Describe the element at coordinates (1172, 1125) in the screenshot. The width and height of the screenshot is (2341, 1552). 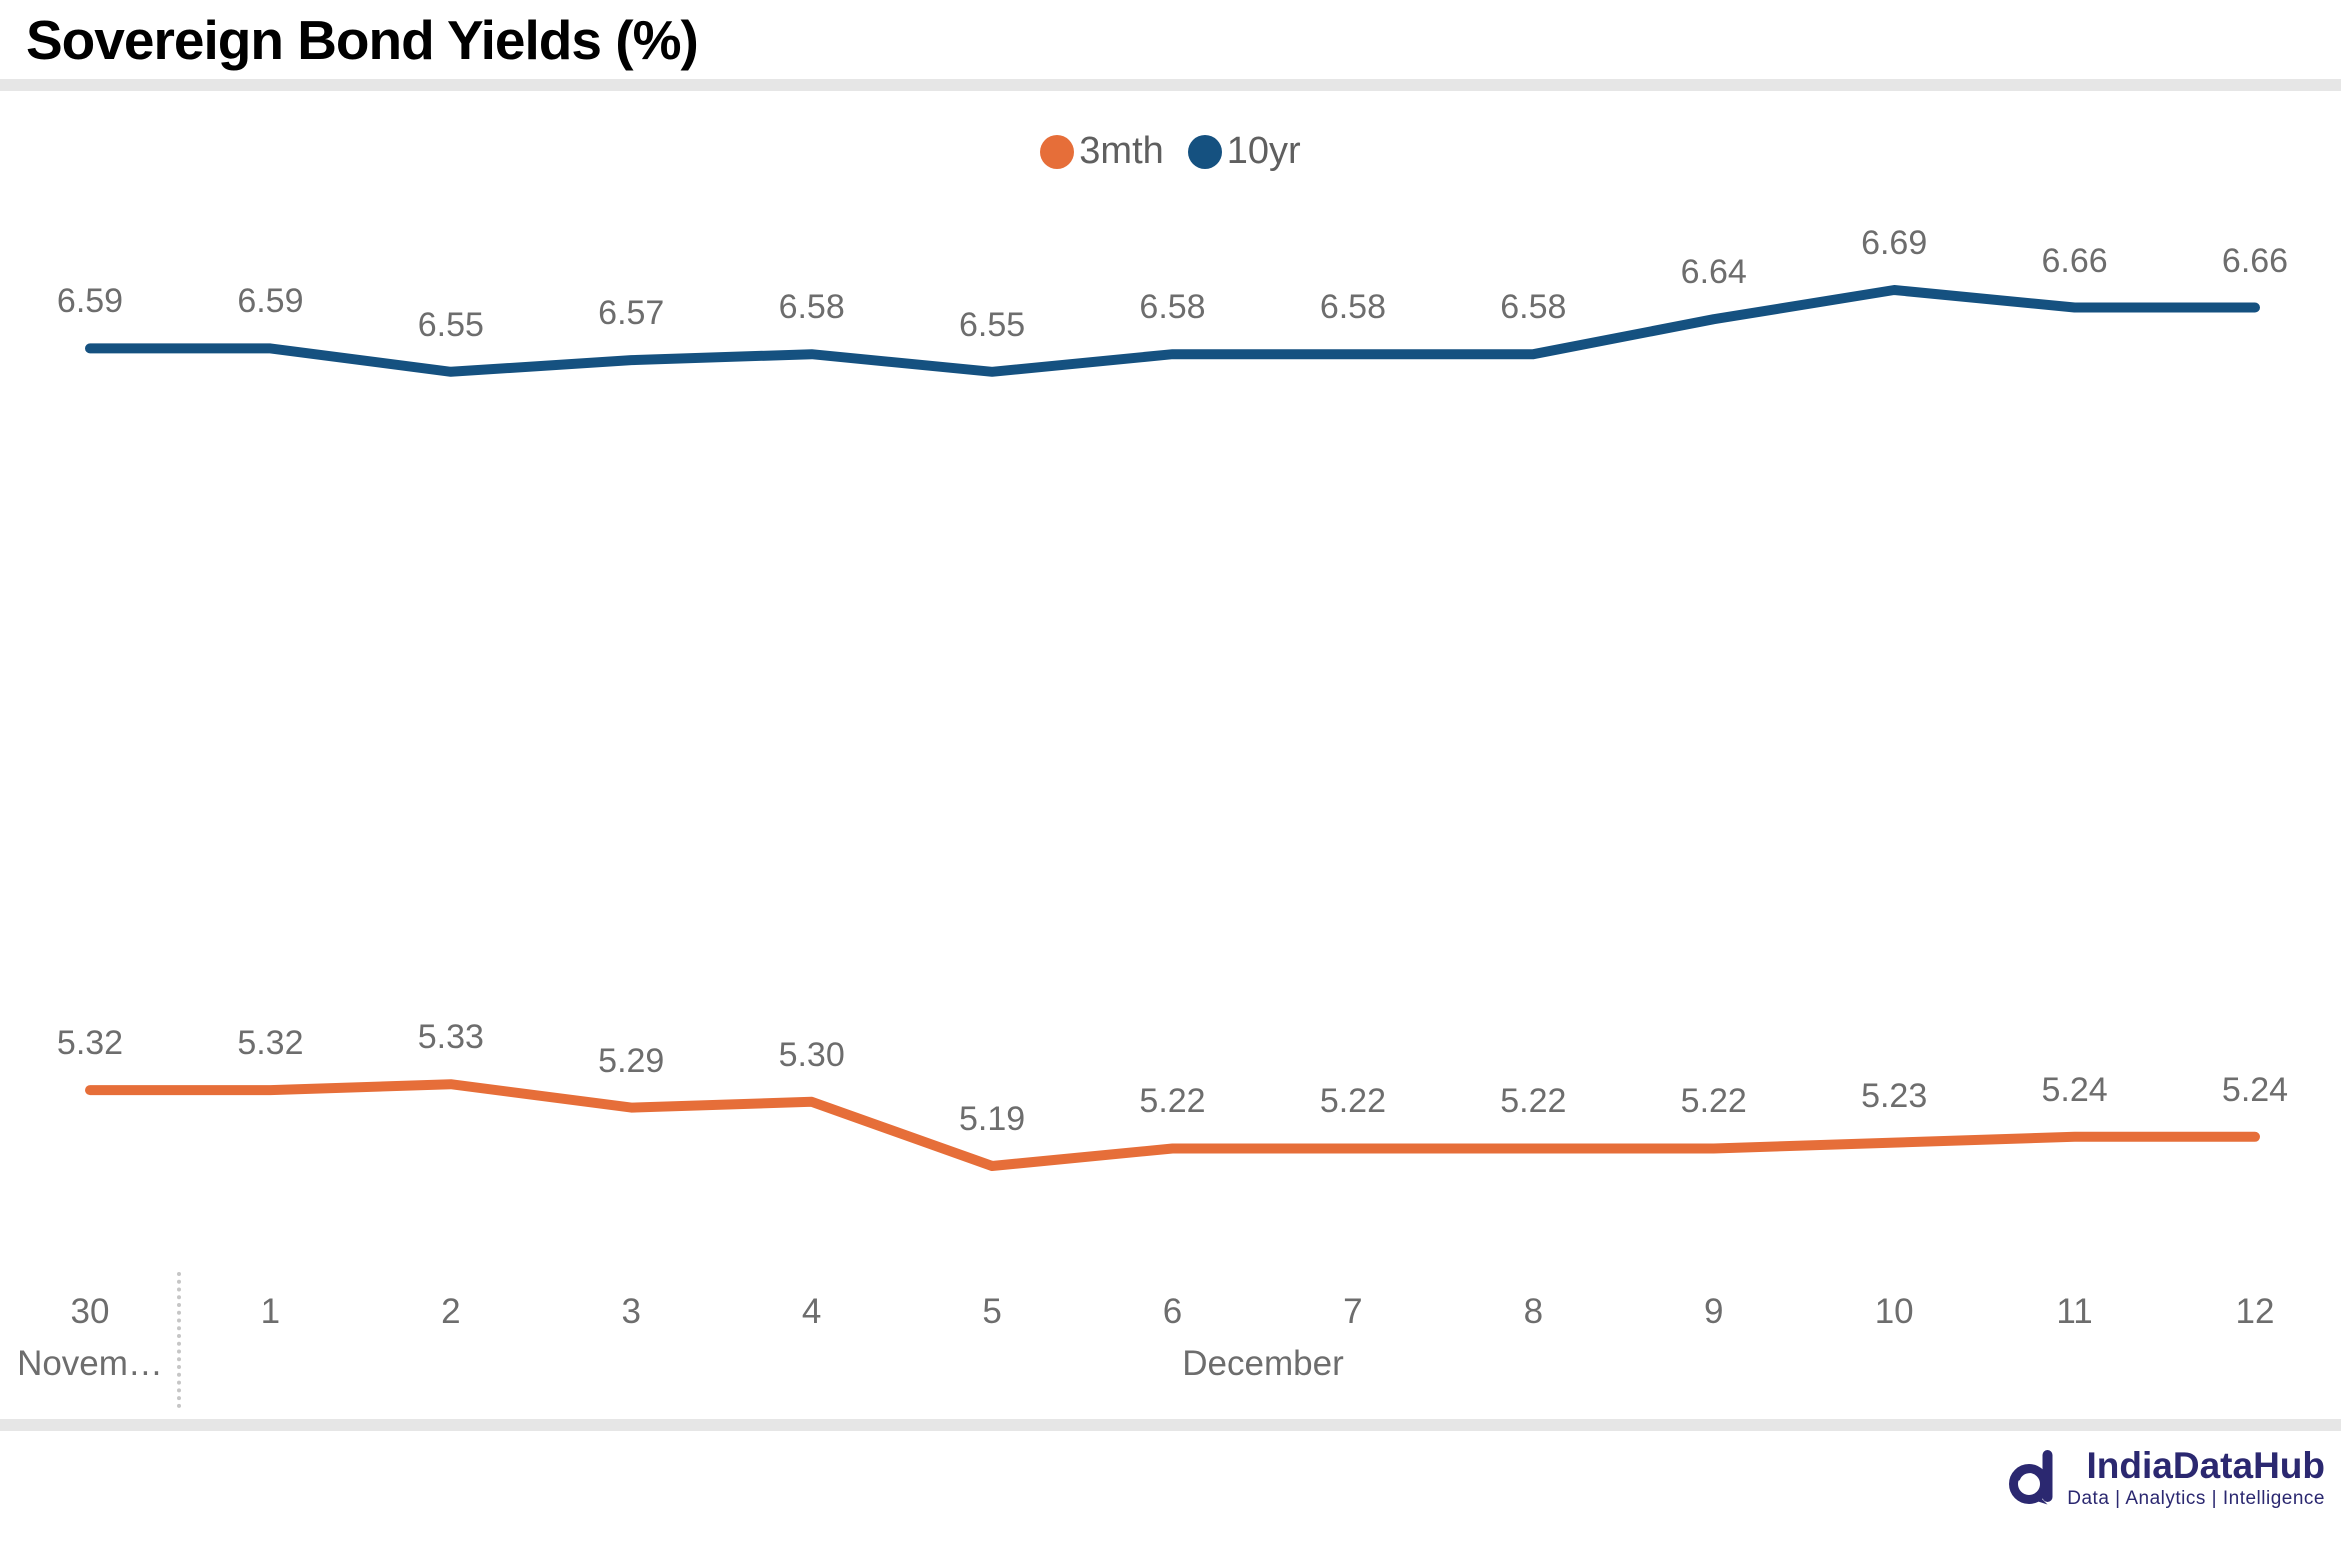
I see `series-line-3mth` at that location.